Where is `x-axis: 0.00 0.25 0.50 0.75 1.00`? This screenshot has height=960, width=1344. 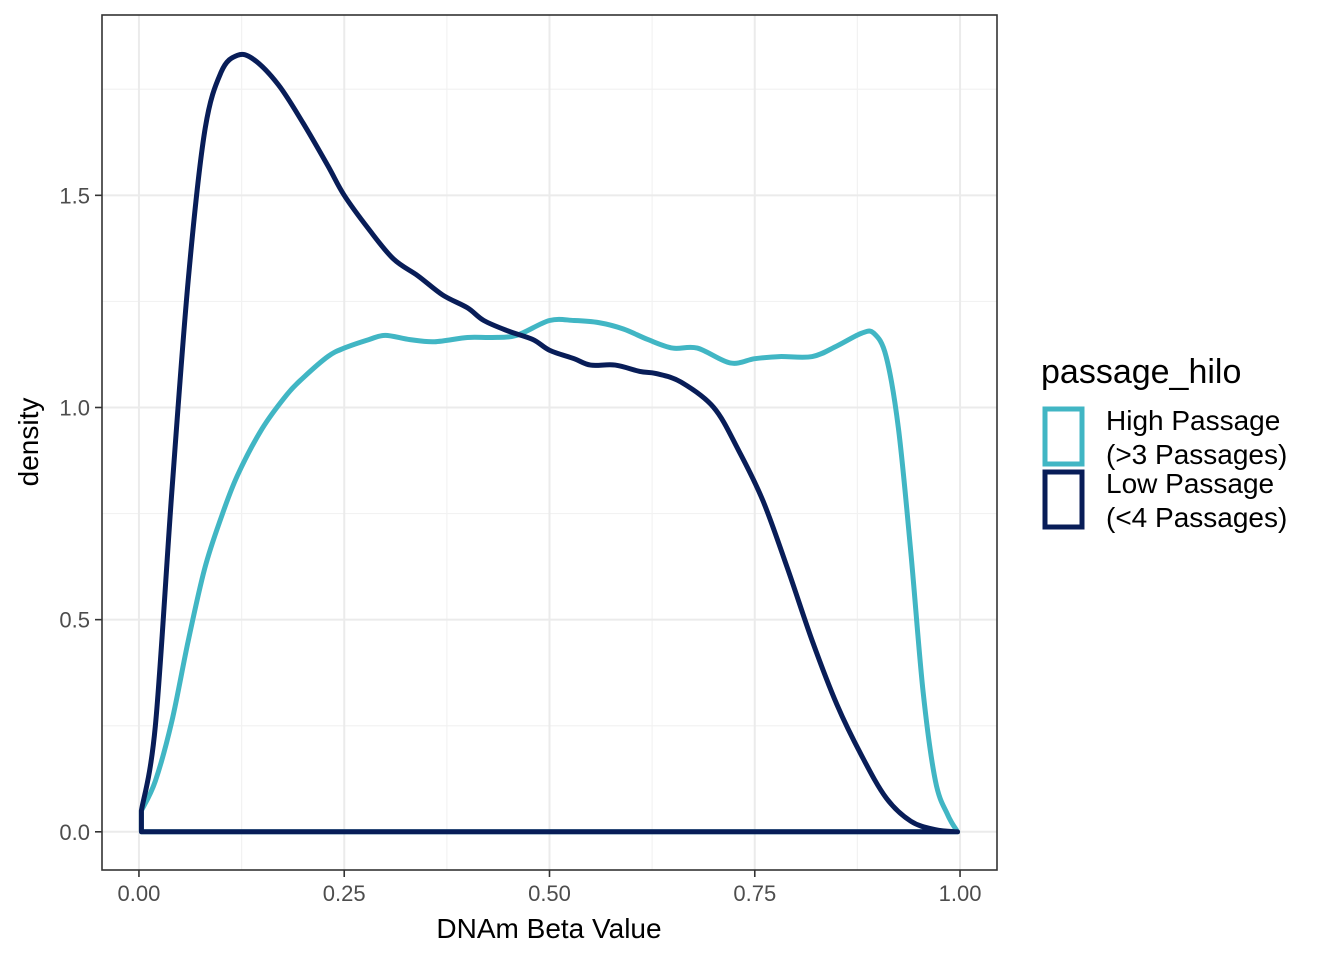 x-axis: 0.00 0.25 0.50 0.75 1.00 is located at coordinates (550, 888).